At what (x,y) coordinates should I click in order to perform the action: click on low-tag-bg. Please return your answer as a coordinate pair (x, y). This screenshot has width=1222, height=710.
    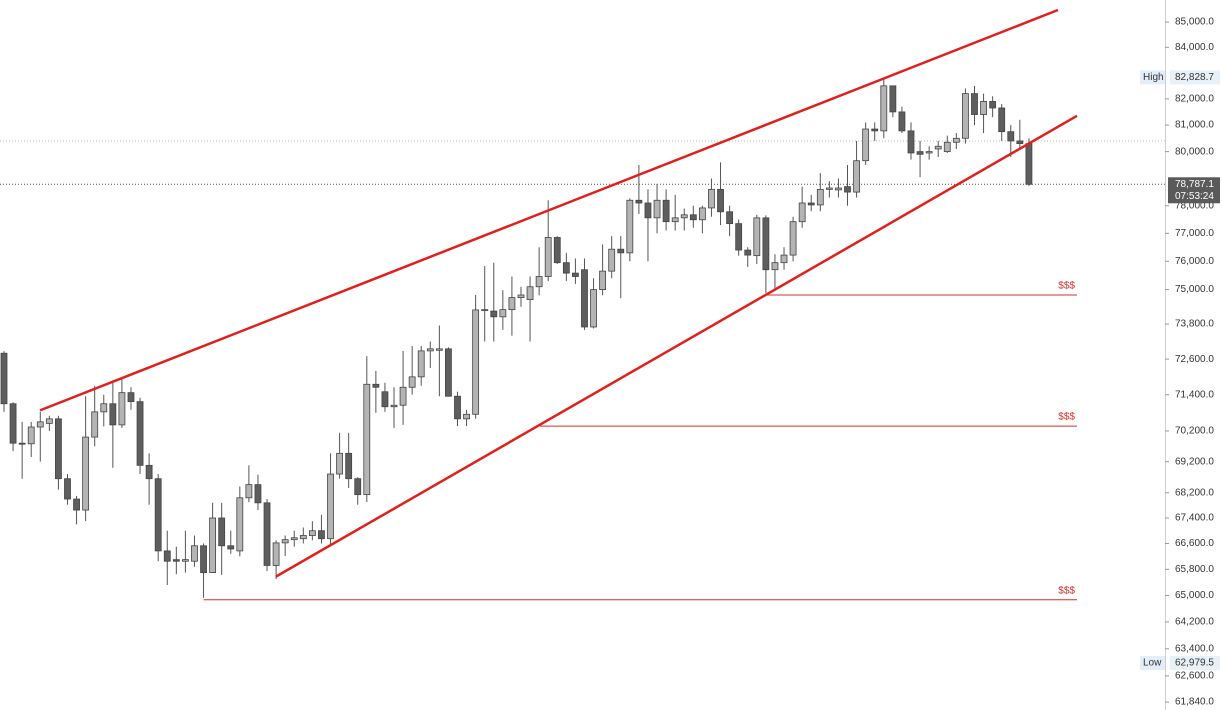
    Looking at the image, I should click on (1152, 663).